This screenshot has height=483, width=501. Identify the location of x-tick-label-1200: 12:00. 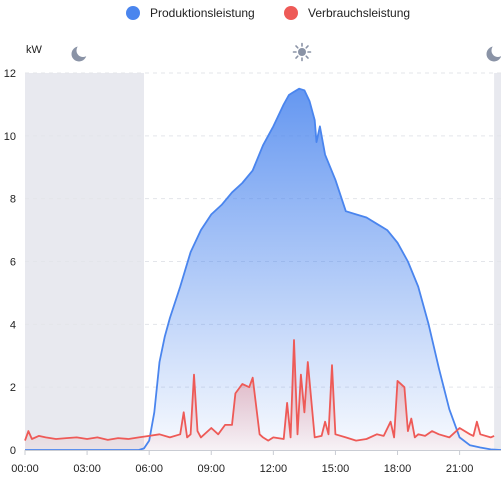
(274, 469).